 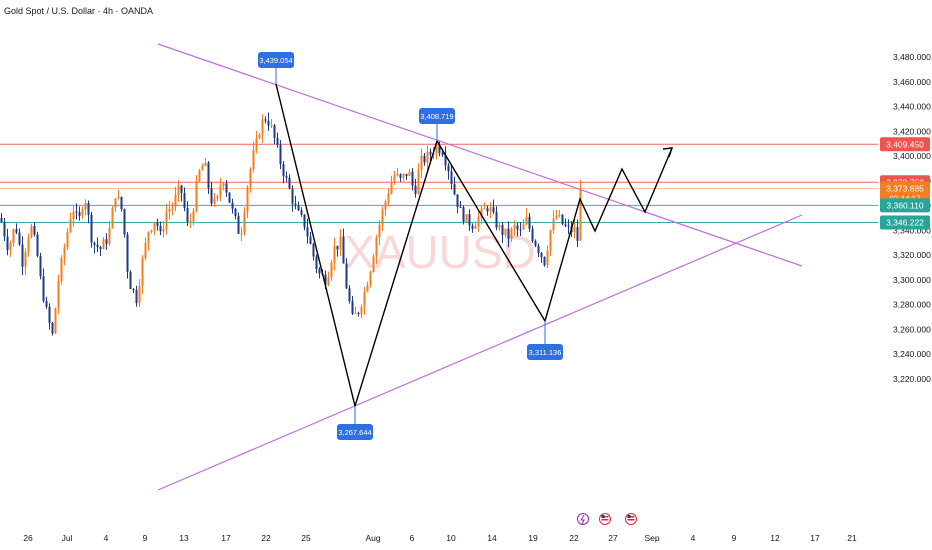 I want to click on lightning-glyph-icon, so click(x=582, y=519).